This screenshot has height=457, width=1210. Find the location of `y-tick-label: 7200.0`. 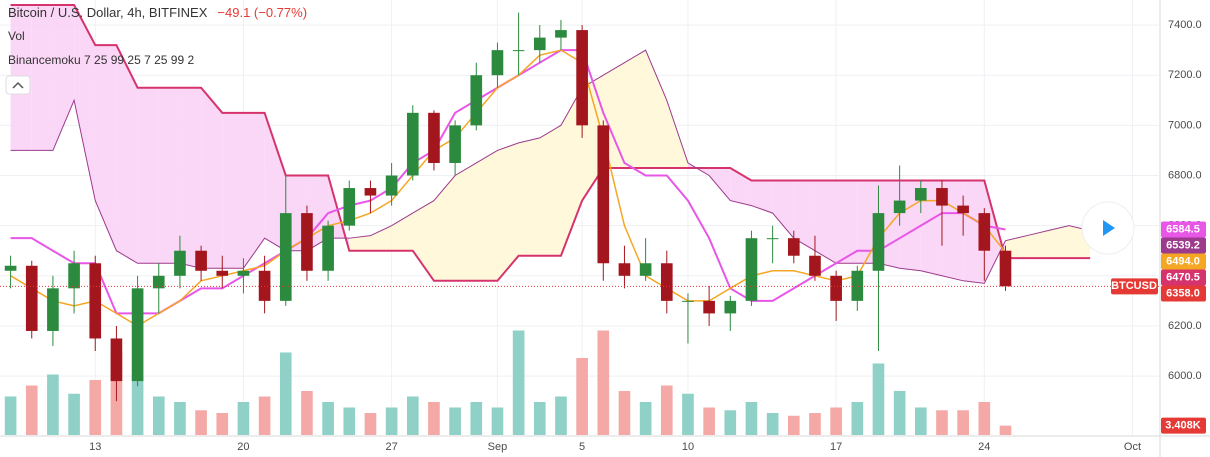

y-tick-label: 7200.0 is located at coordinates (1185, 75).